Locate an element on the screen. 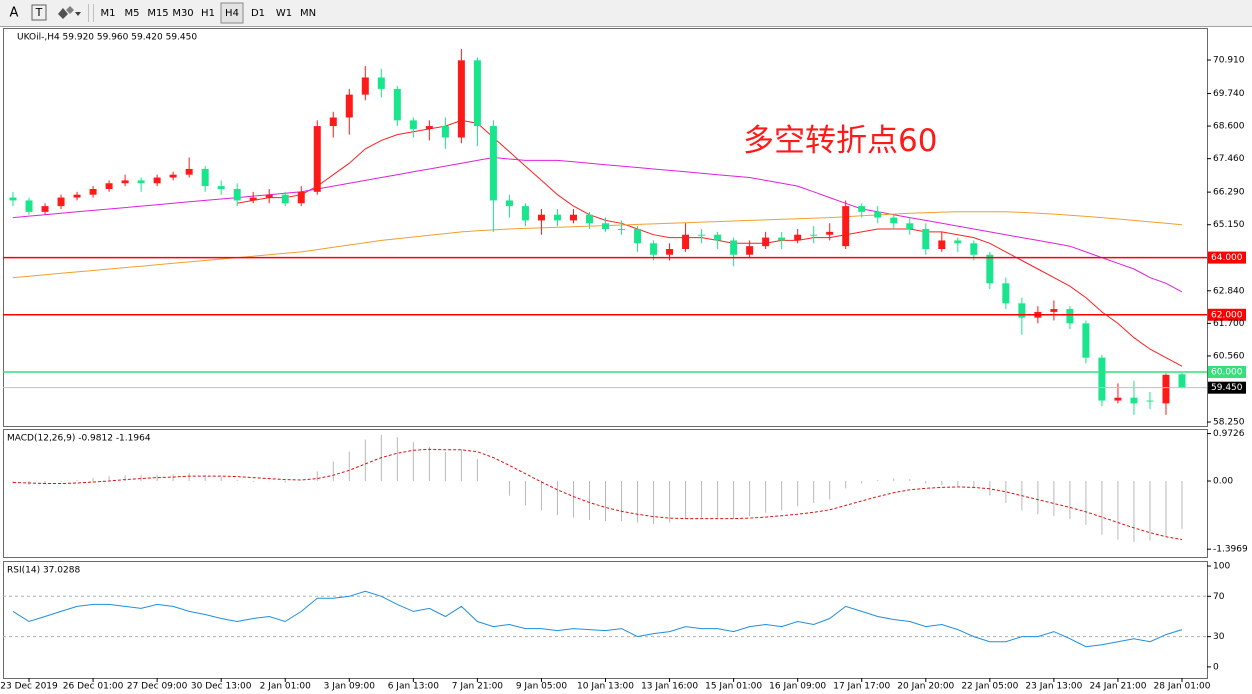 Image resolution: width=1252 pixels, height=694 pixels. x-tick-label: 22 Jan 05:00 is located at coordinates (989, 687).